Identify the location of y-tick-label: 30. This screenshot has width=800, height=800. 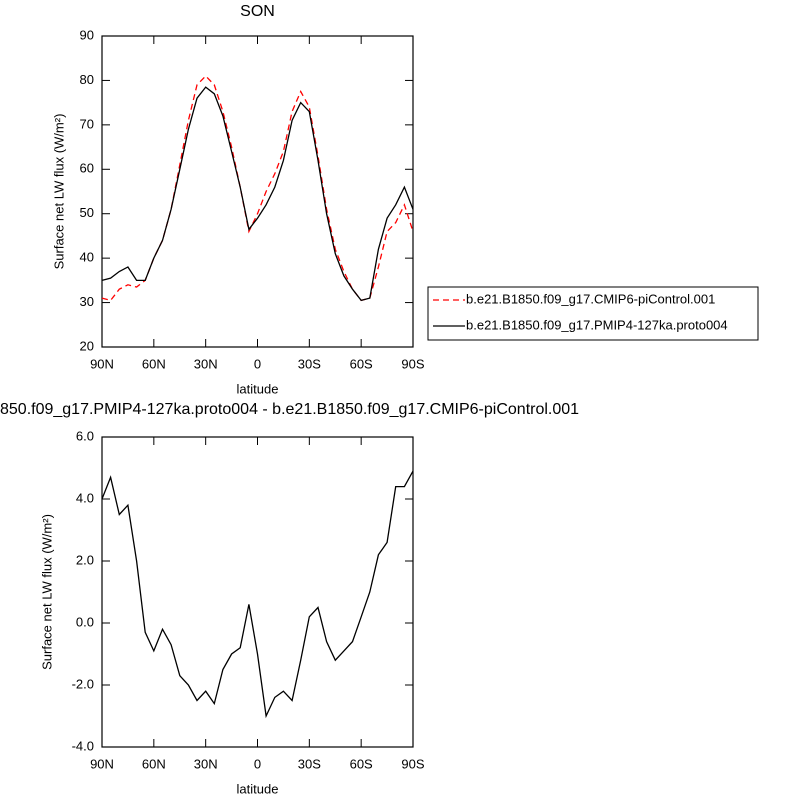
(87, 301).